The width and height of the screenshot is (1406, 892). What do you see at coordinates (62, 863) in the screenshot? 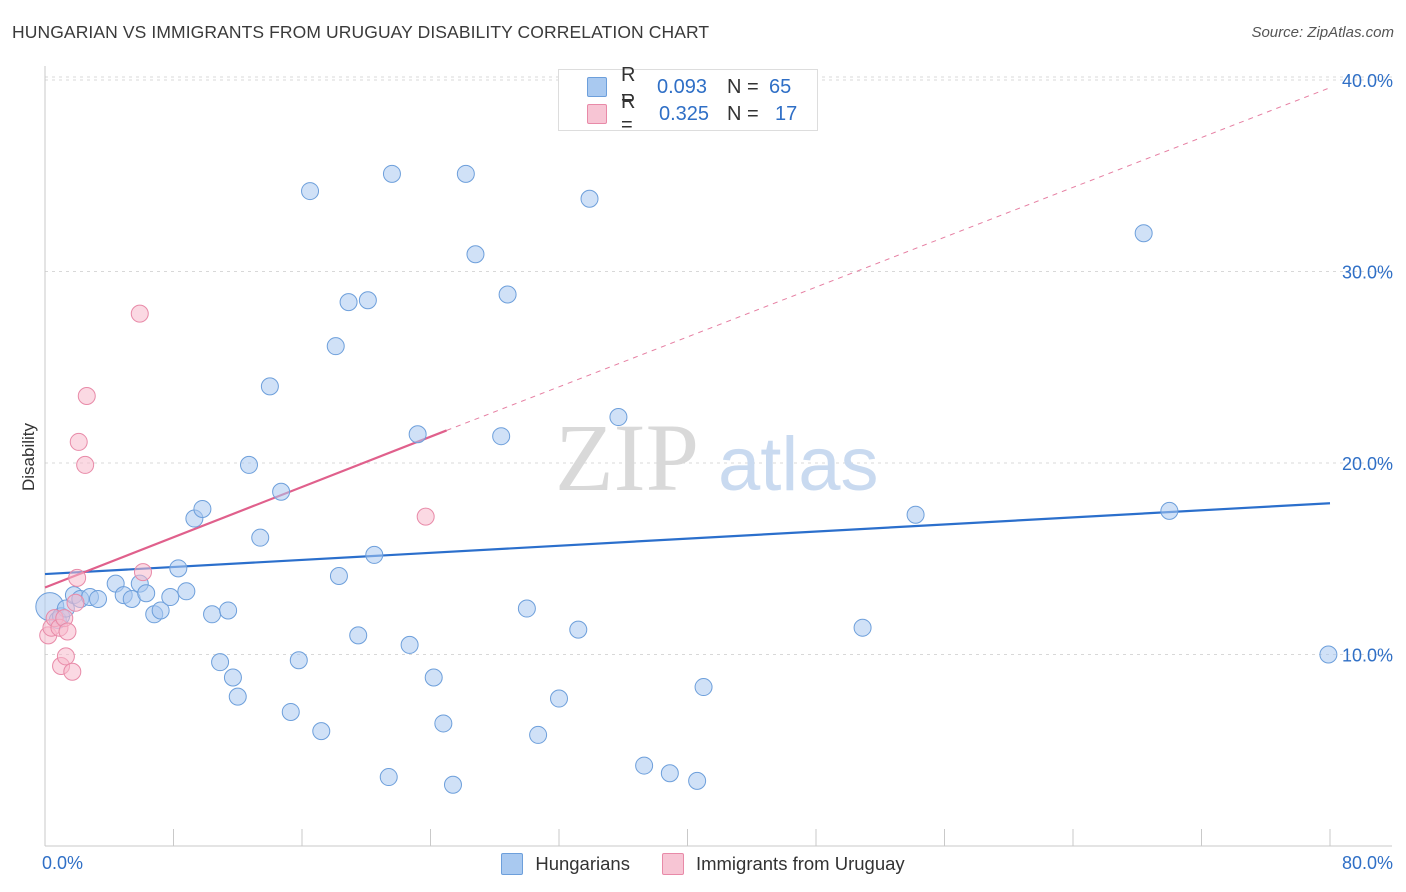
I see `x-tick-label: 0.0%` at bounding box center [62, 863].